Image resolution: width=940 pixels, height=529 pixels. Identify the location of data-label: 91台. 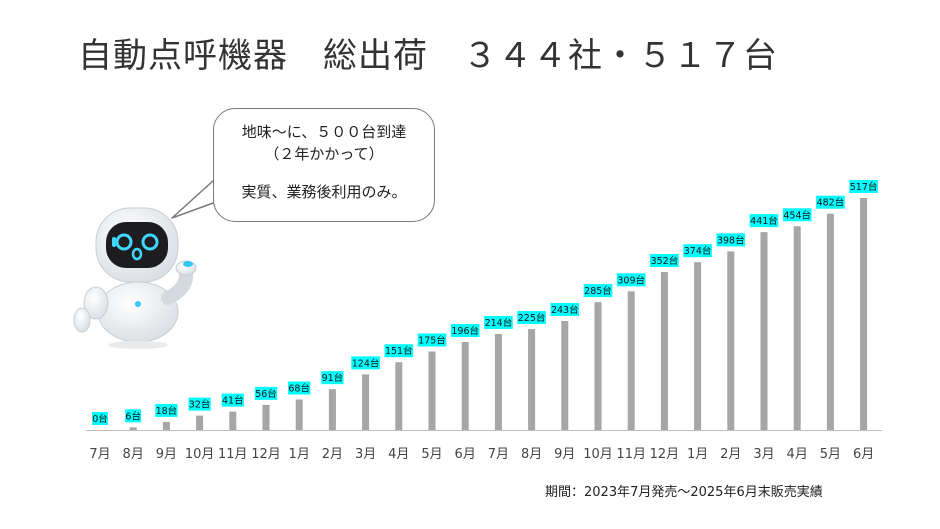
(333, 378).